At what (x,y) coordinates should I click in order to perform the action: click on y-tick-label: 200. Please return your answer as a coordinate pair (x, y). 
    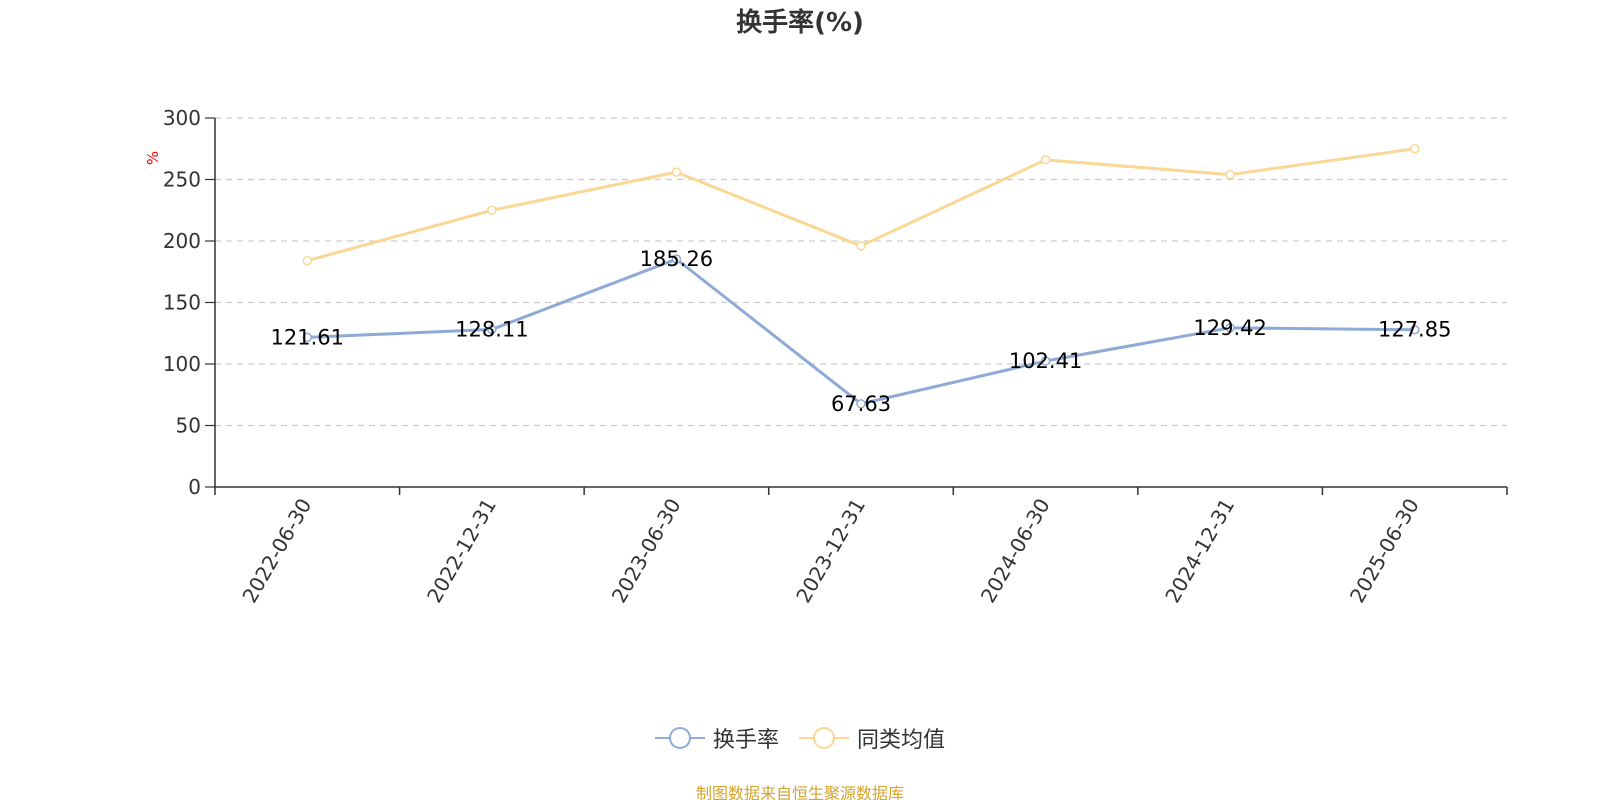
    Looking at the image, I should click on (182, 241).